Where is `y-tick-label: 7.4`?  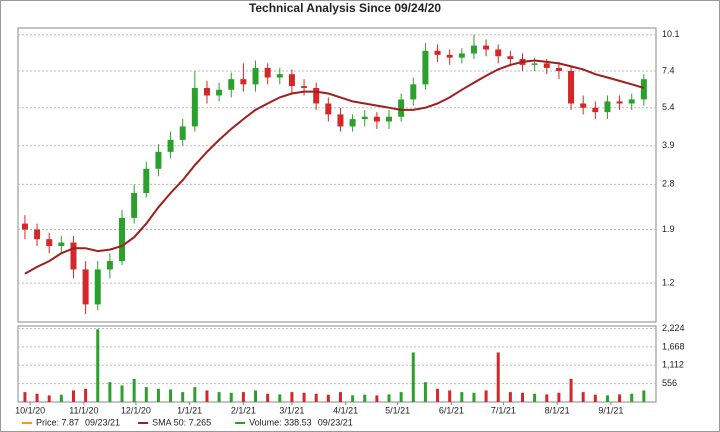
y-tick-label: 7.4 is located at coordinates (668, 70).